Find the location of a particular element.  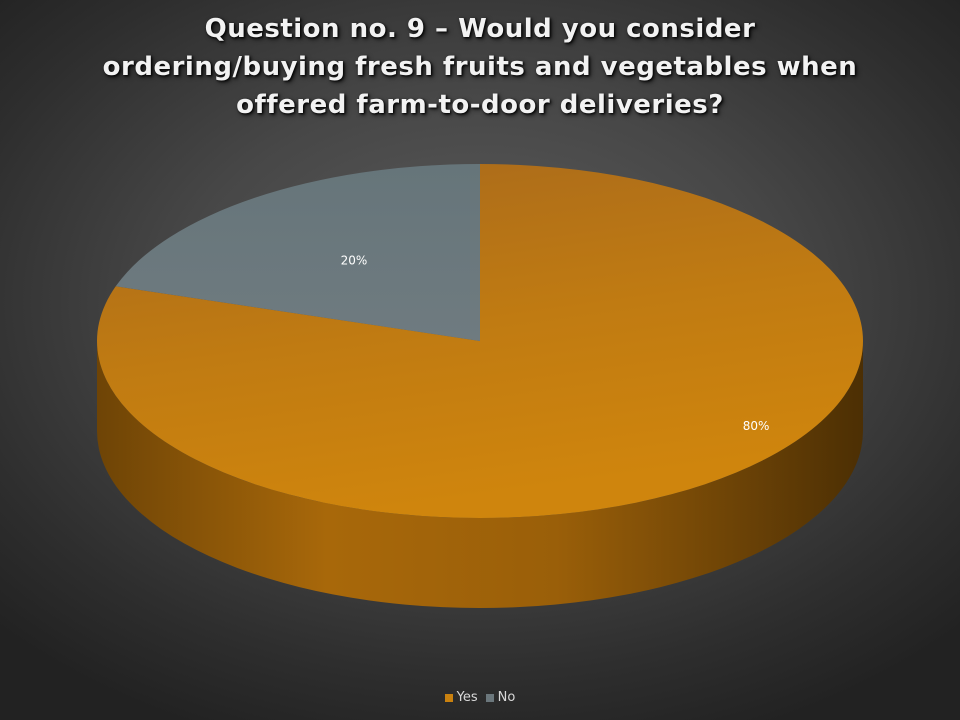

legend: Yes No is located at coordinates (480, 697).